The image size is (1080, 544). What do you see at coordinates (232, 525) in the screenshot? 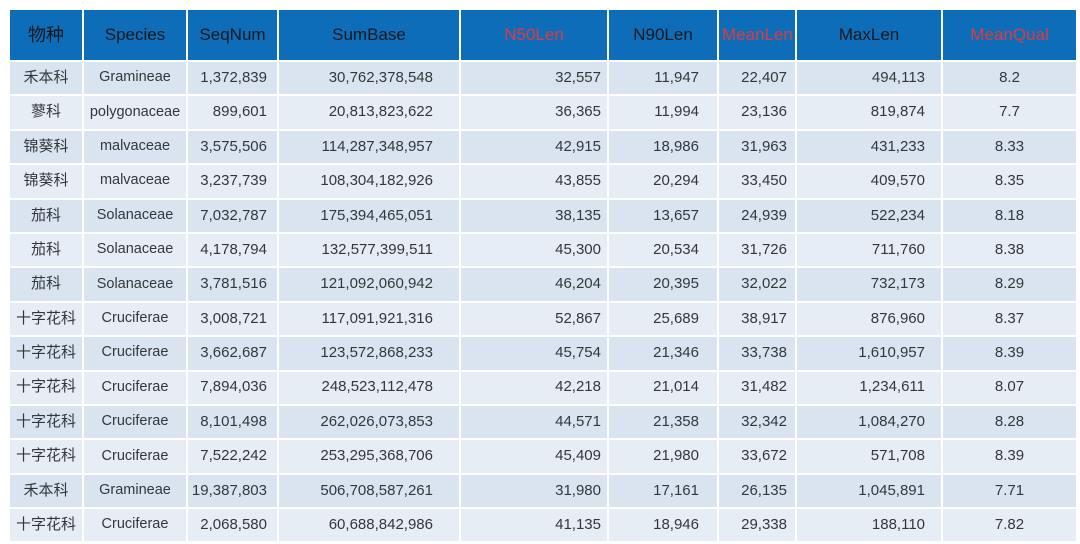
I see `cell-seqnum: 2,068,580` at bounding box center [232, 525].